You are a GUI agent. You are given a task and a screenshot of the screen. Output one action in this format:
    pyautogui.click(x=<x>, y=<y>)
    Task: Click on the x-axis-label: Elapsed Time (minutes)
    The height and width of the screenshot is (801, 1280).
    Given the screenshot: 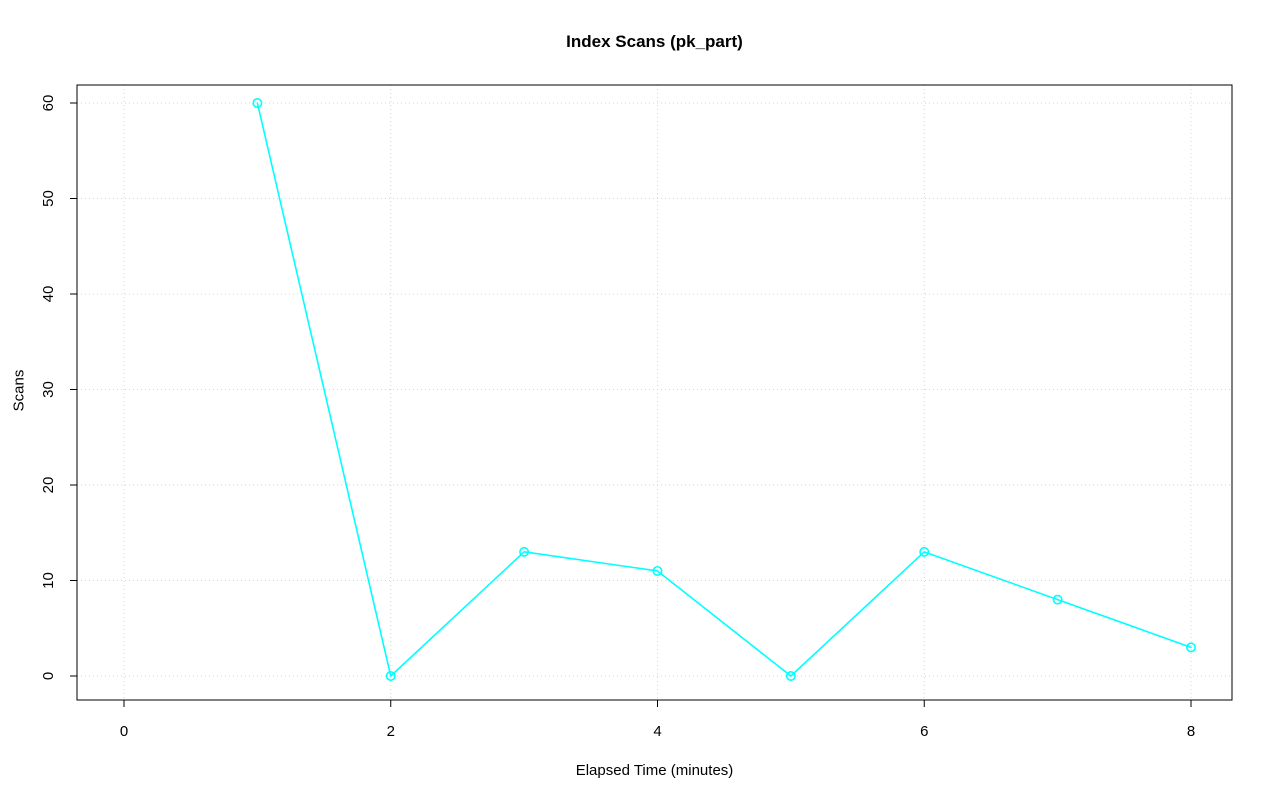 What is the action you would take?
    pyautogui.click(x=654, y=770)
    